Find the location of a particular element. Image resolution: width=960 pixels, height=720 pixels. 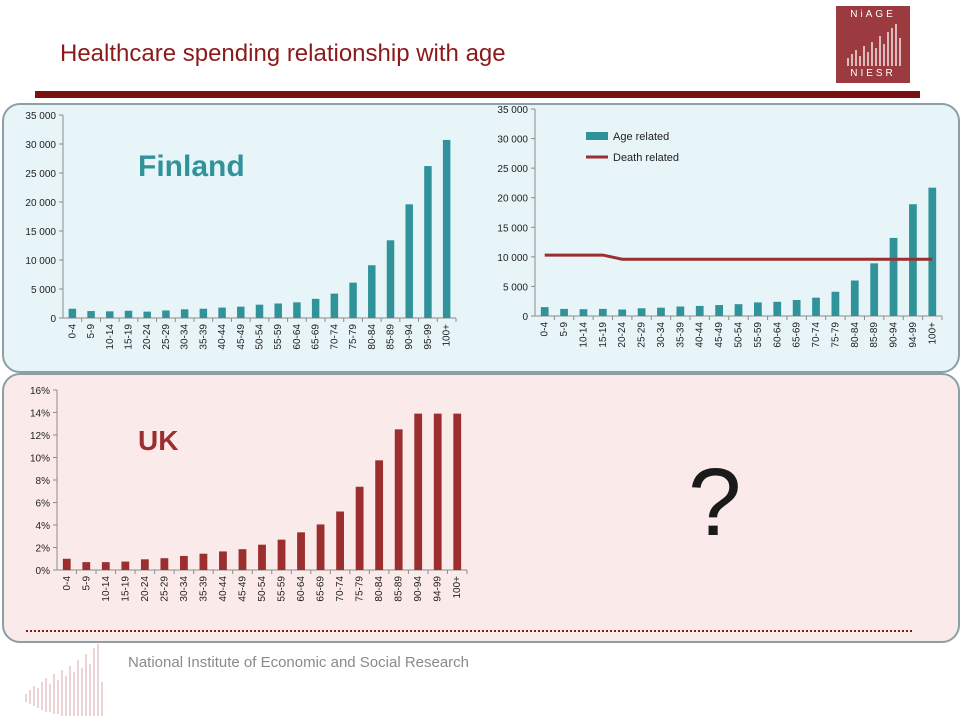

title-rule is located at coordinates (477, 94).